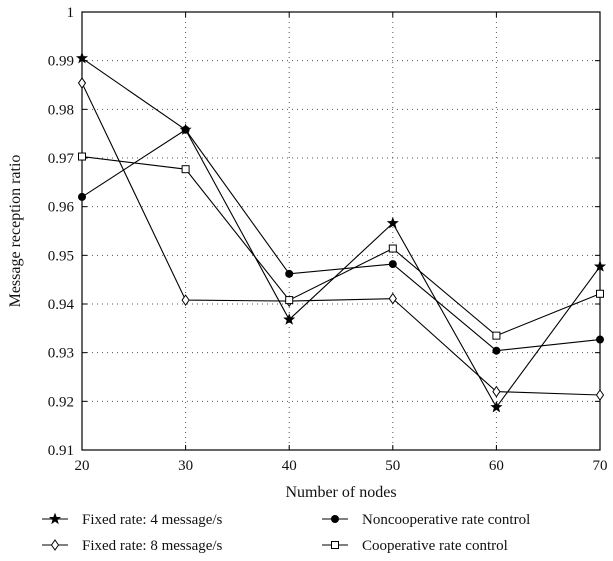  Describe the element at coordinates (61, 208) in the screenshot. I see `y-tick-label: 0.96` at that location.